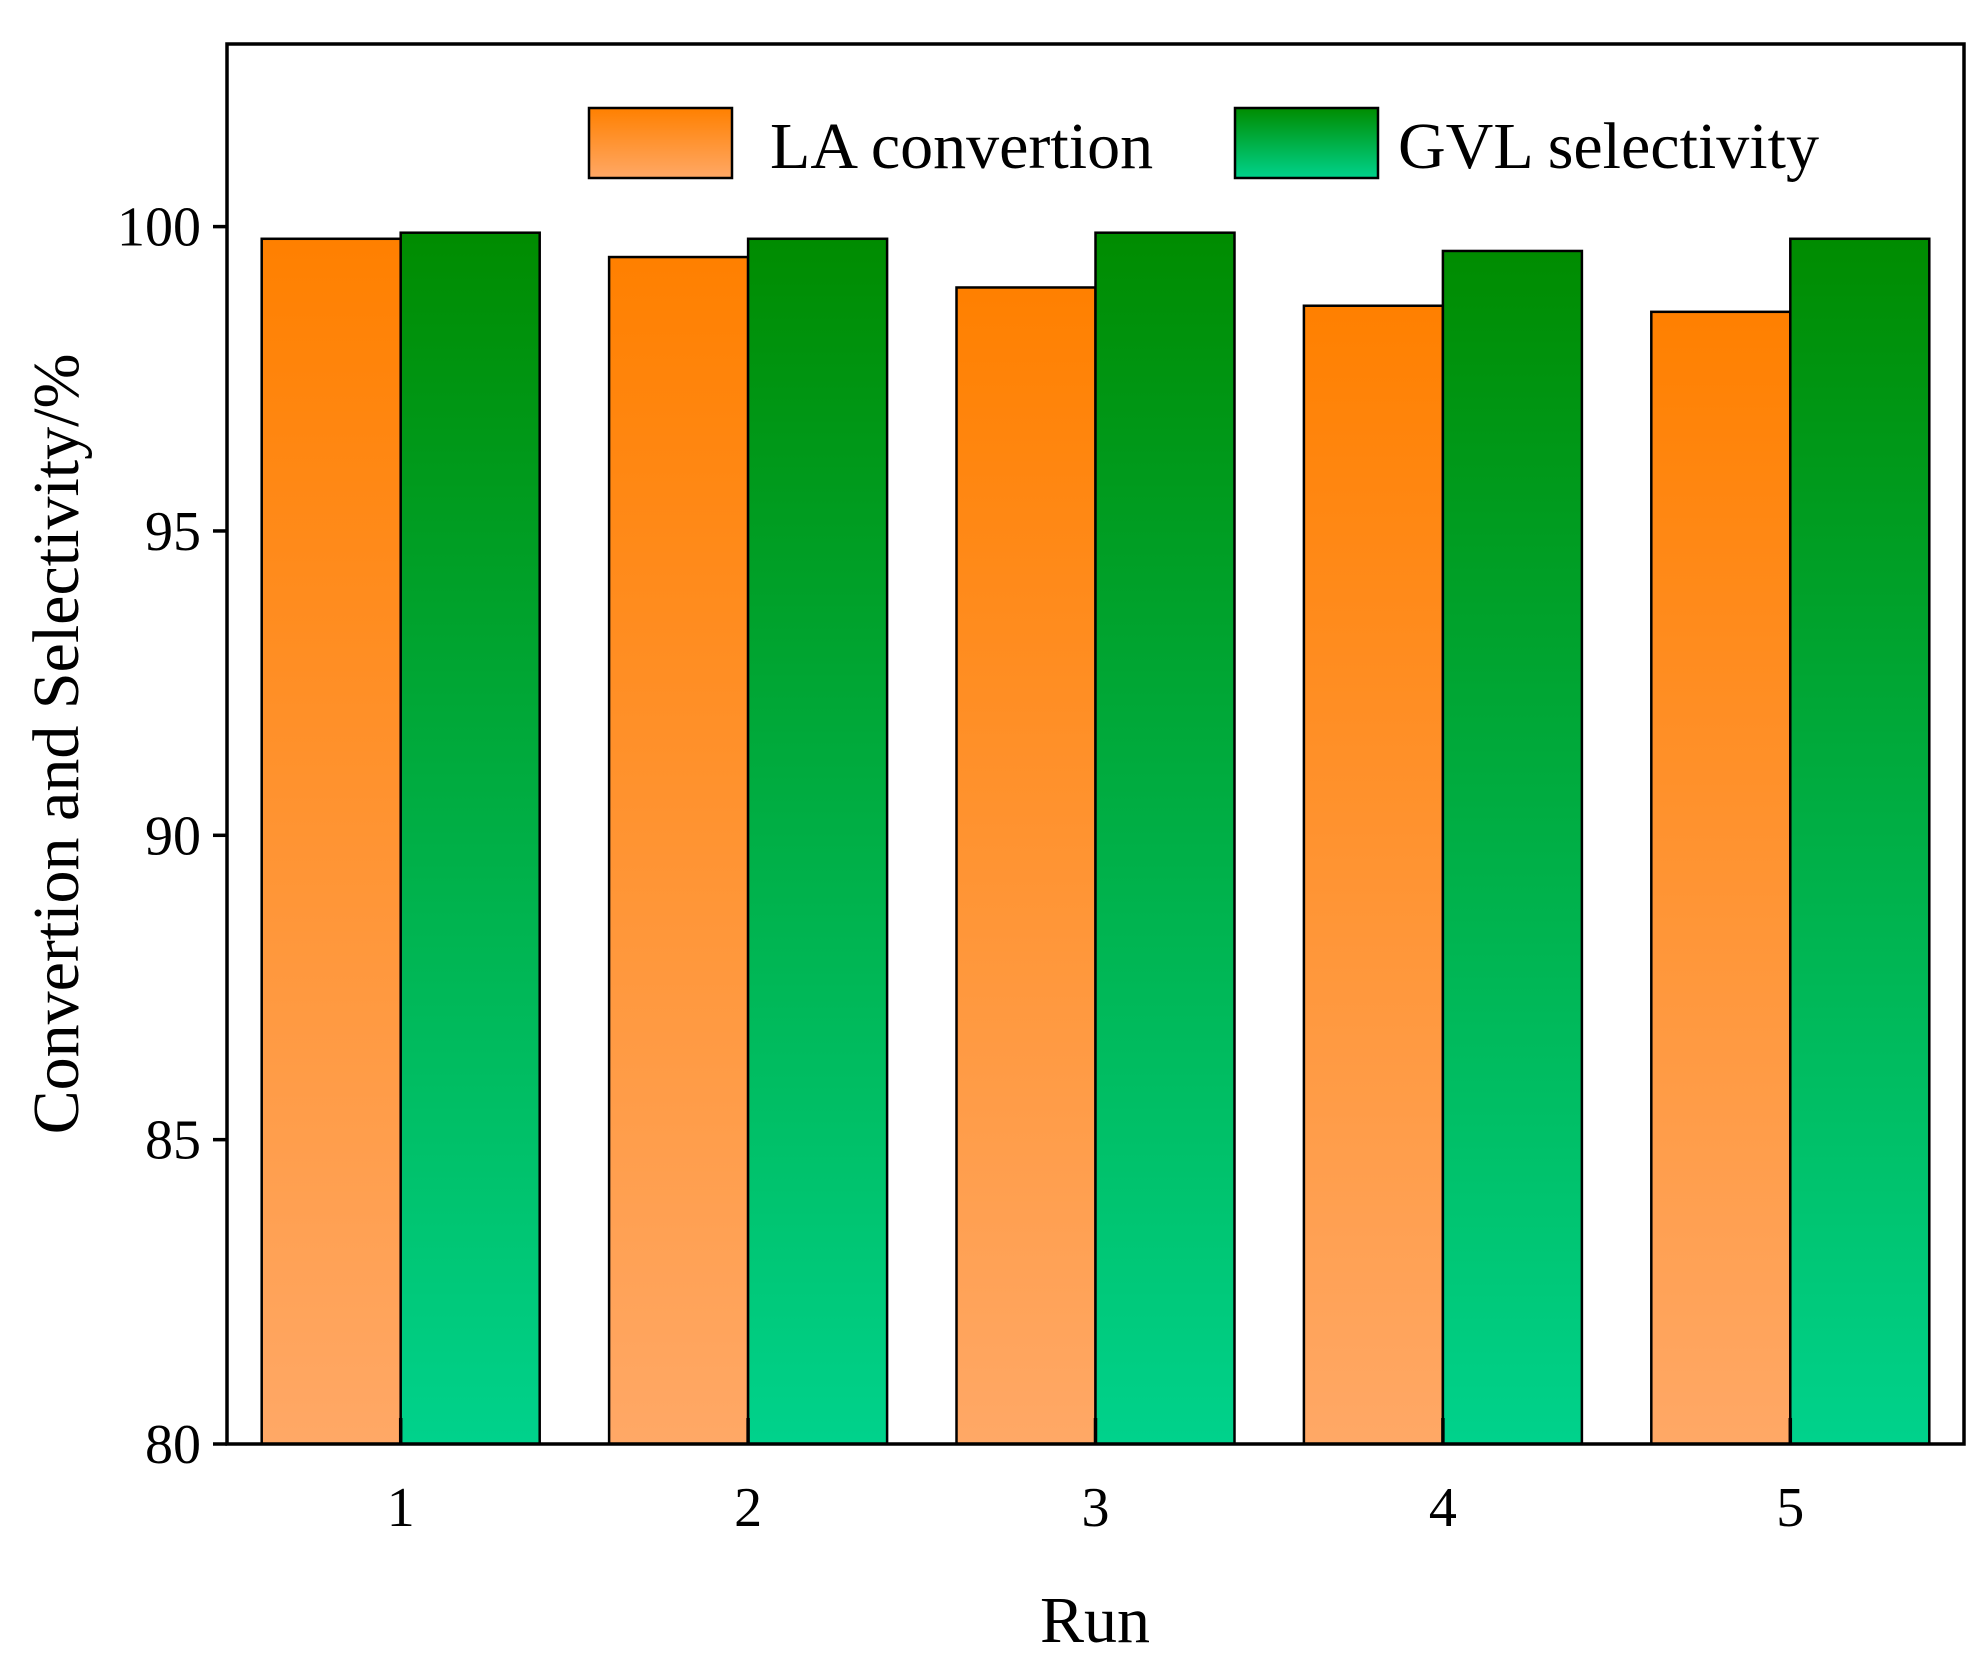 This screenshot has width=1980, height=1653. Describe the element at coordinates (748, 1508) in the screenshot. I see `x-tick-label-2: 2` at that location.